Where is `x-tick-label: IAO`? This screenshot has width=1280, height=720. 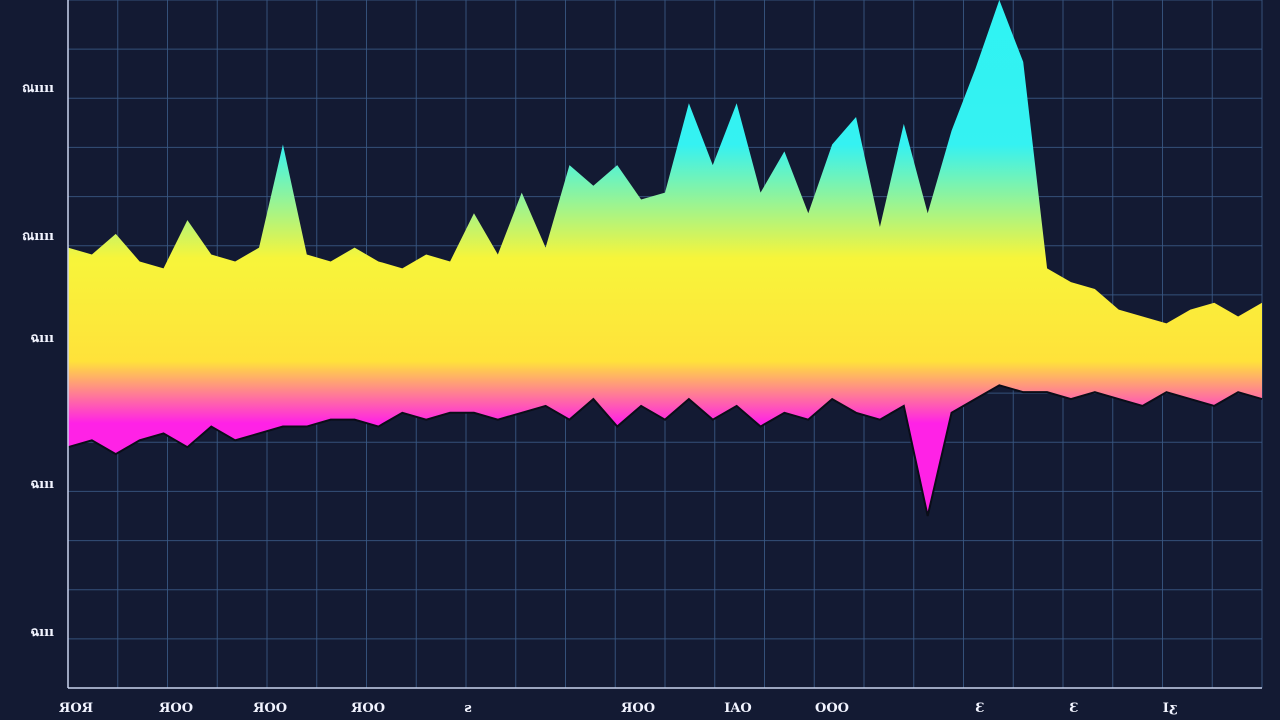 x-tick-label: IAO is located at coordinates (738, 708).